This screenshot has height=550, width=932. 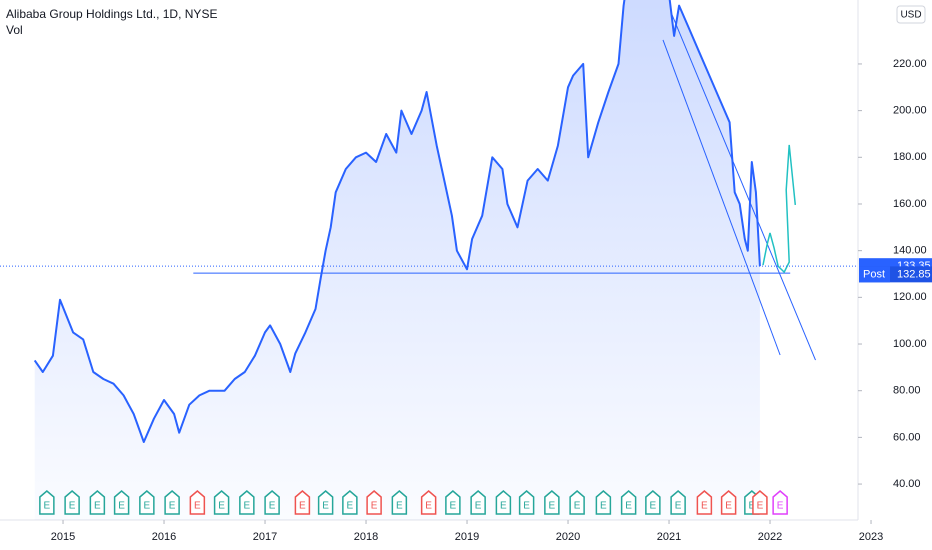 What do you see at coordinates (568, 537) in the screenshot?
I see `x-tick-label: 2020` at bounding box center [568, 537].